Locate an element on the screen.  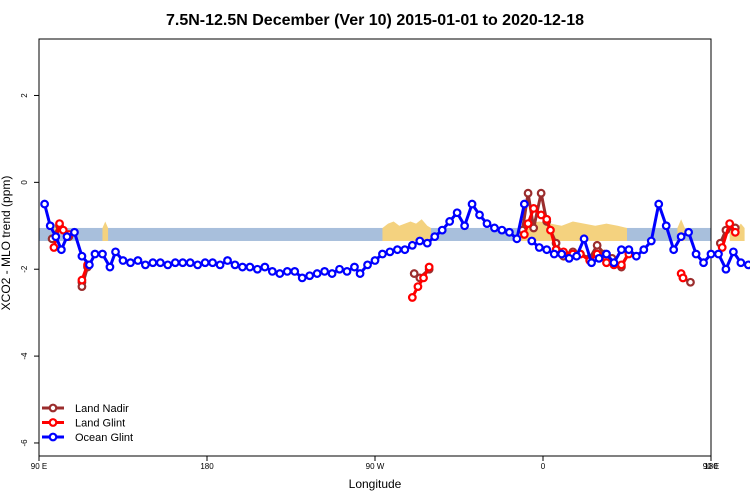
legend-marker is located at coordinates (53, 408).